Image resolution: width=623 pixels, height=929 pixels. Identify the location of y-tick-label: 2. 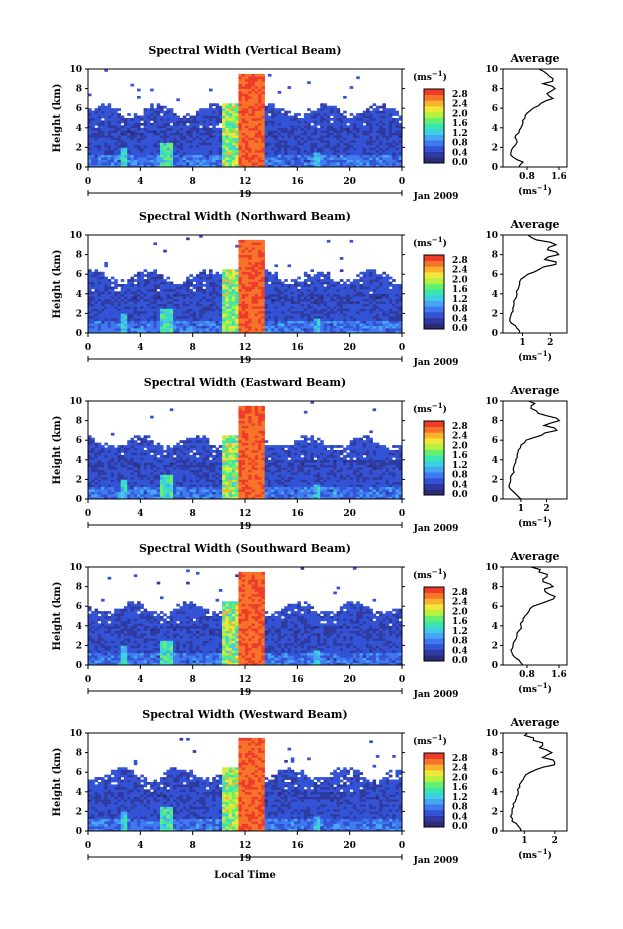
(79, 314).